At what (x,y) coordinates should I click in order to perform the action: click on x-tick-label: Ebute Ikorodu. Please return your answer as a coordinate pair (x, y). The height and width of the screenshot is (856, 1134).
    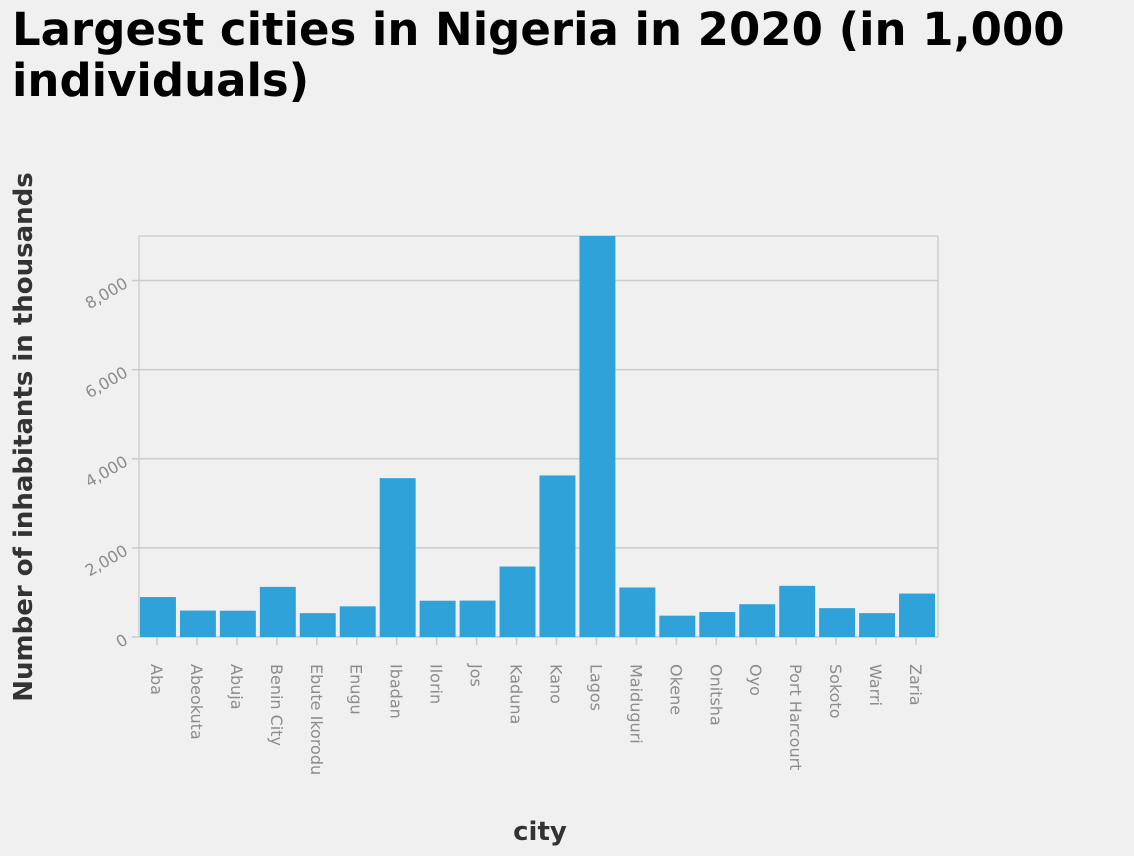
    Looking at the image, I should click on (316, 719).